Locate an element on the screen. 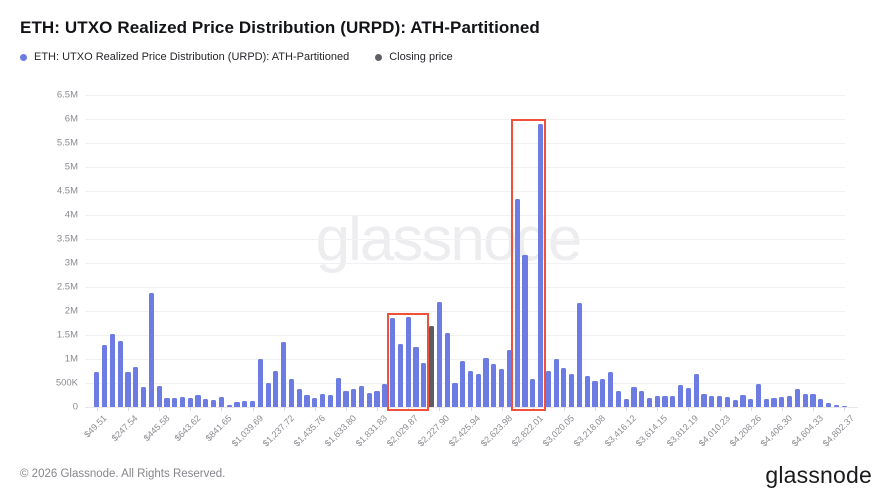 The width and height of the screenshot is (896, 504). x-axis-tick-label: $445.58 is located at coordinates (156, 428).